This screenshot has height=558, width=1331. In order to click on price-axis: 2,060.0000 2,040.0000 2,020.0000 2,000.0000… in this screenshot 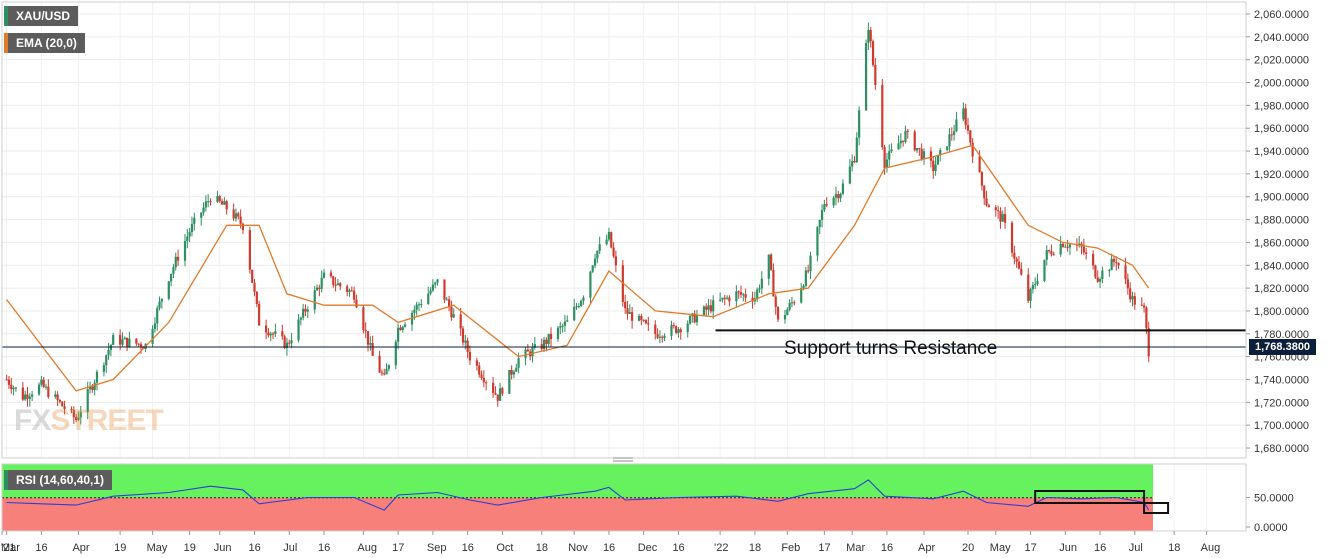, I will do `click(1277, 232)`.